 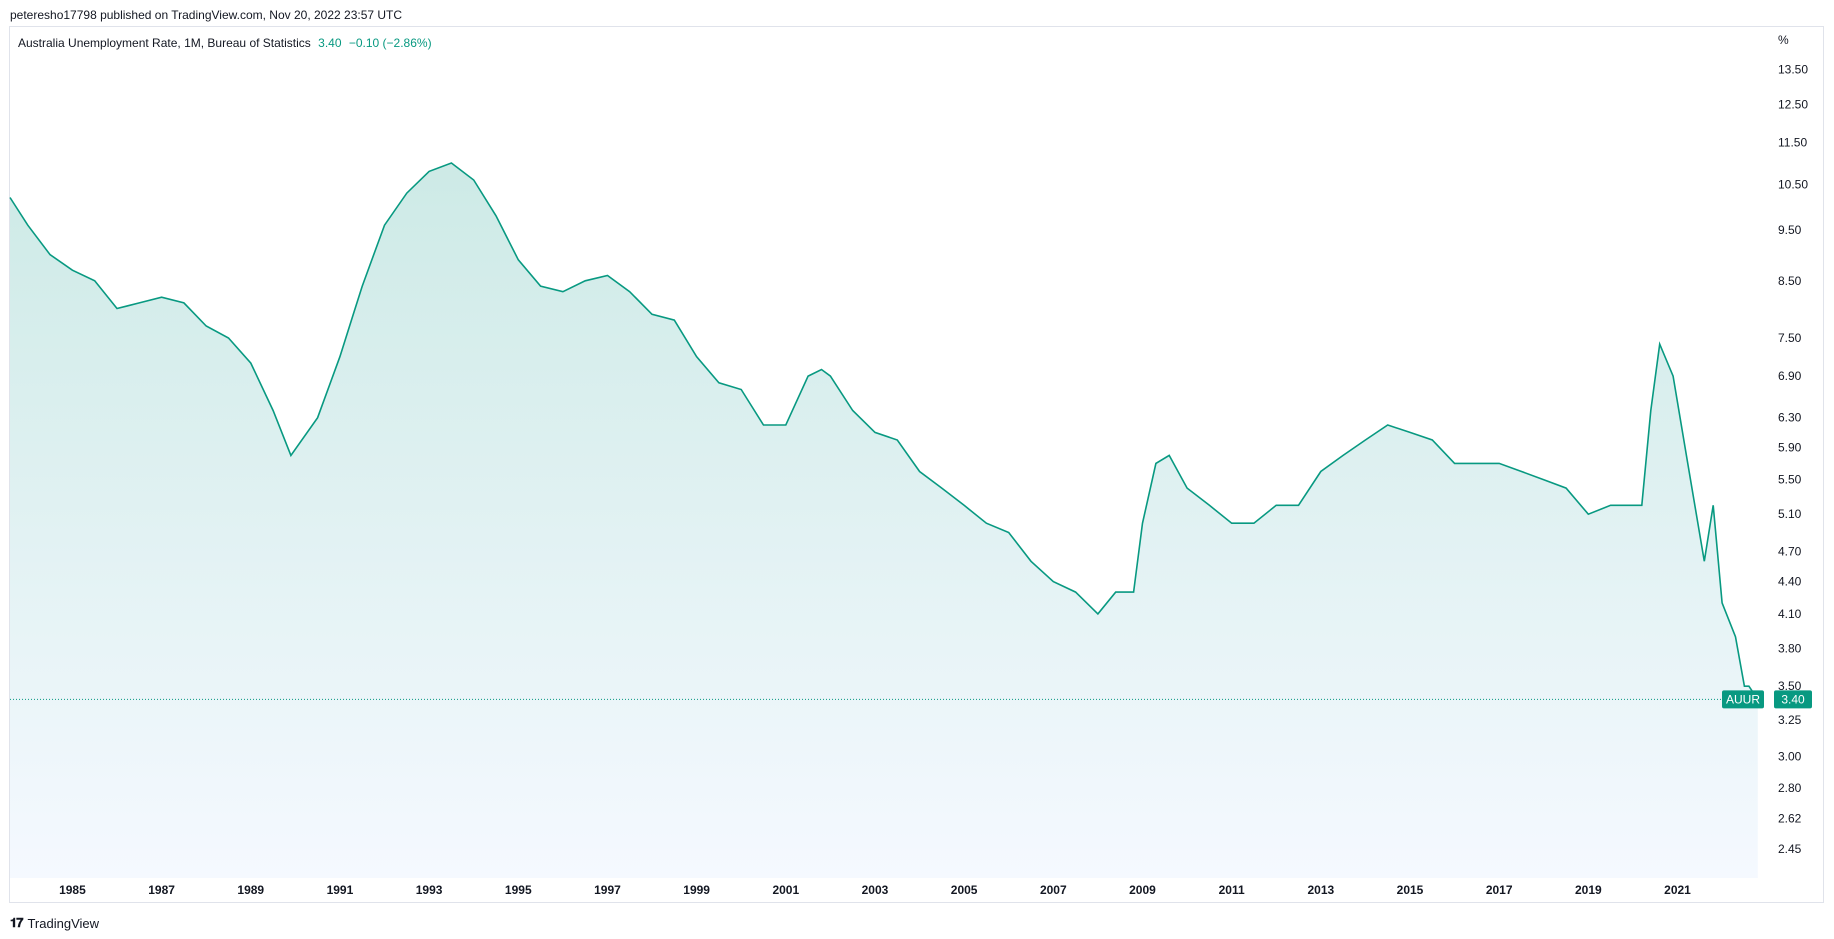 I want to click on x-tick-label: 2015, so click(x=1410, y=890).